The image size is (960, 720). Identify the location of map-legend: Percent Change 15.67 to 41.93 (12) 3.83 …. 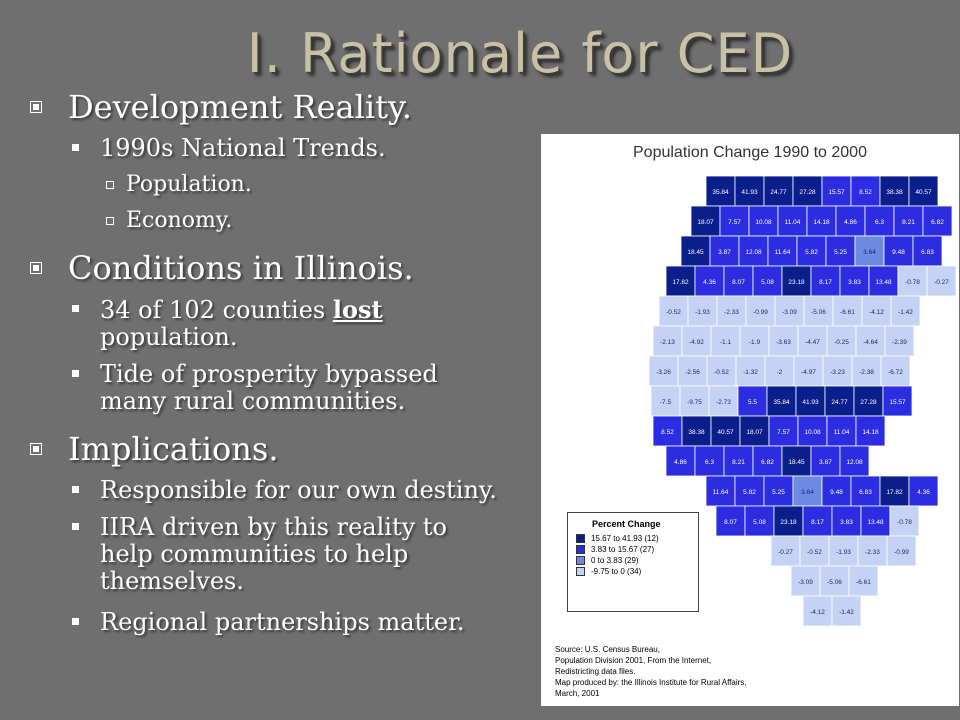
(633, 562).